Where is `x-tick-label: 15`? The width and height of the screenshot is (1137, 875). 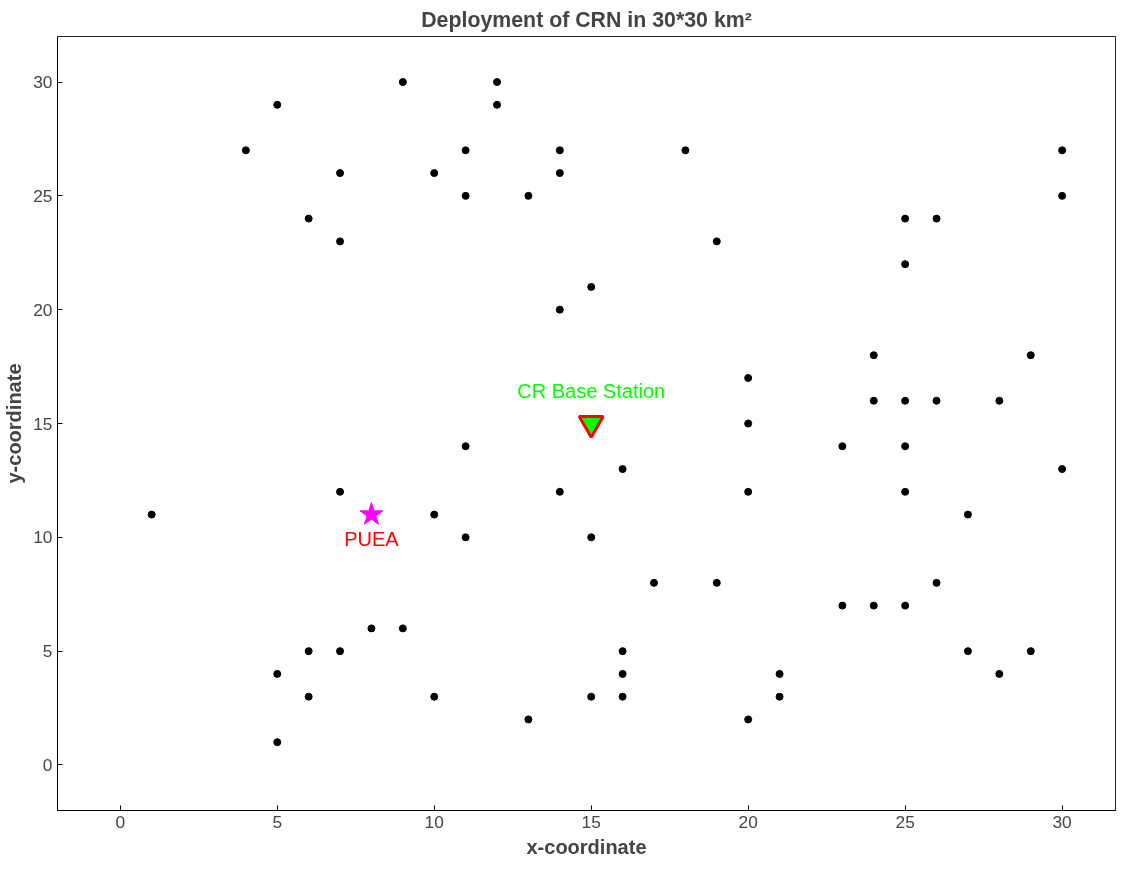 x-tick-label: 15 is located at coordinates (591, 821).